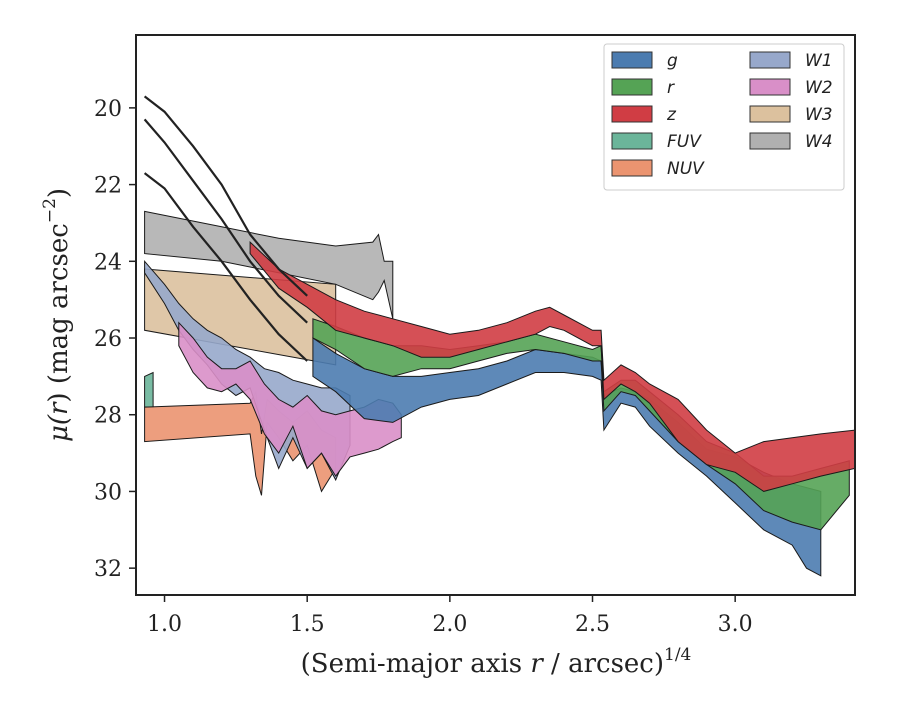 The height and width of the screenshot is (705, 900). What do you see at coordinates (770, 141) in the screenshot?
I see `legend-swatch-w4` at bounding box center [770, 141].